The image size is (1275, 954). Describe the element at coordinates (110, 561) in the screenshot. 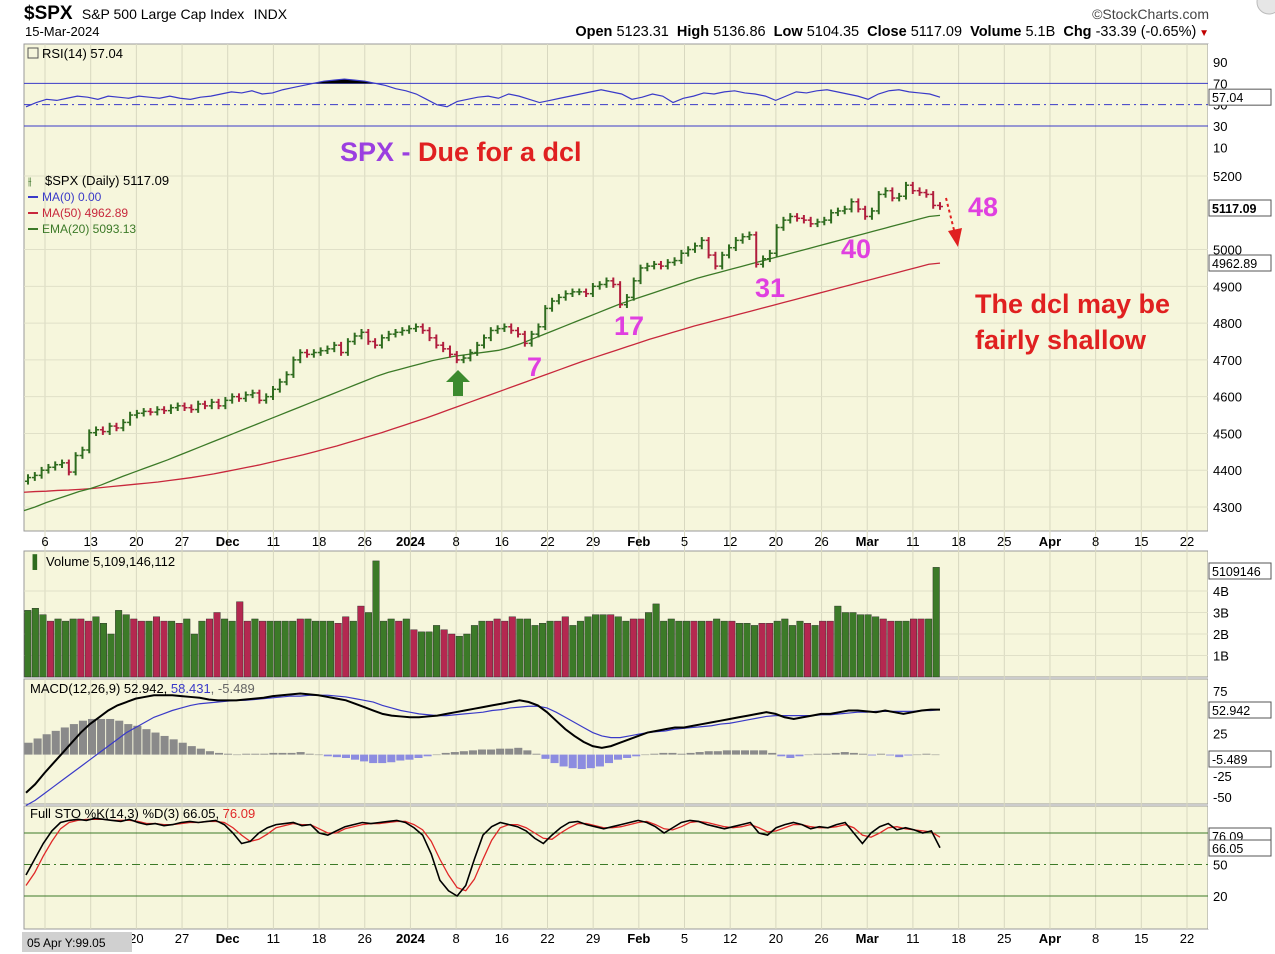

I see `volume-legend: Volume 5,109,146,112` at that location.